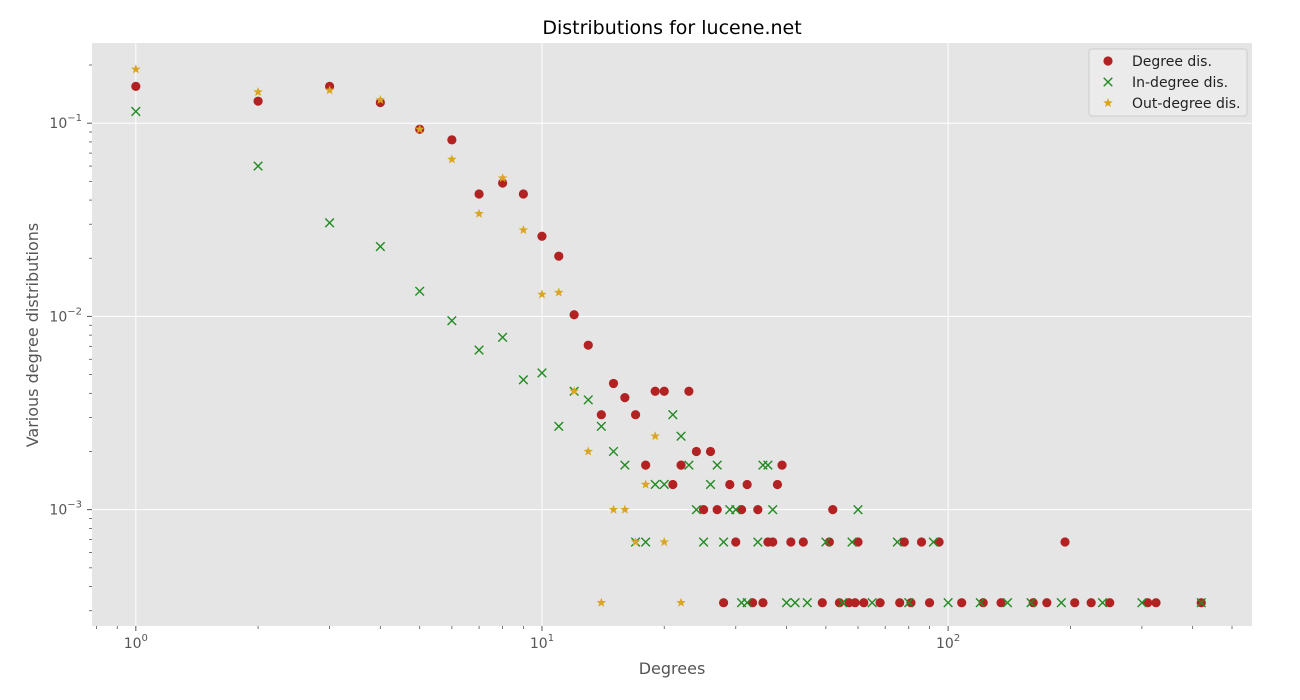 This screenshot has height=700, width=1300. I want to click on y-tick-label: 10⁻¹, so click(65, 122).